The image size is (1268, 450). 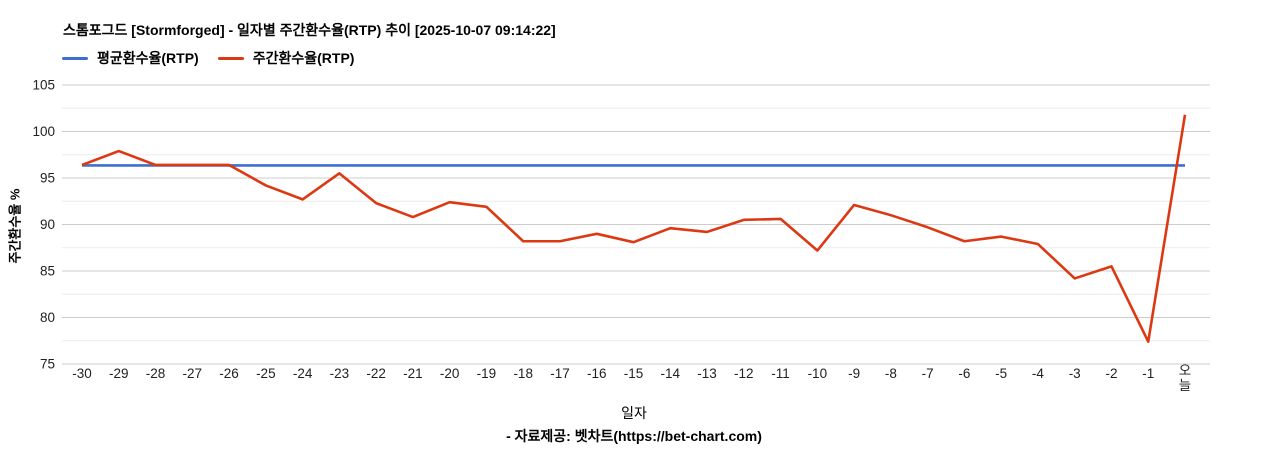 I want to click on legend-item-weekly: 주간환수율(RTP), so click(x=286, y=58).